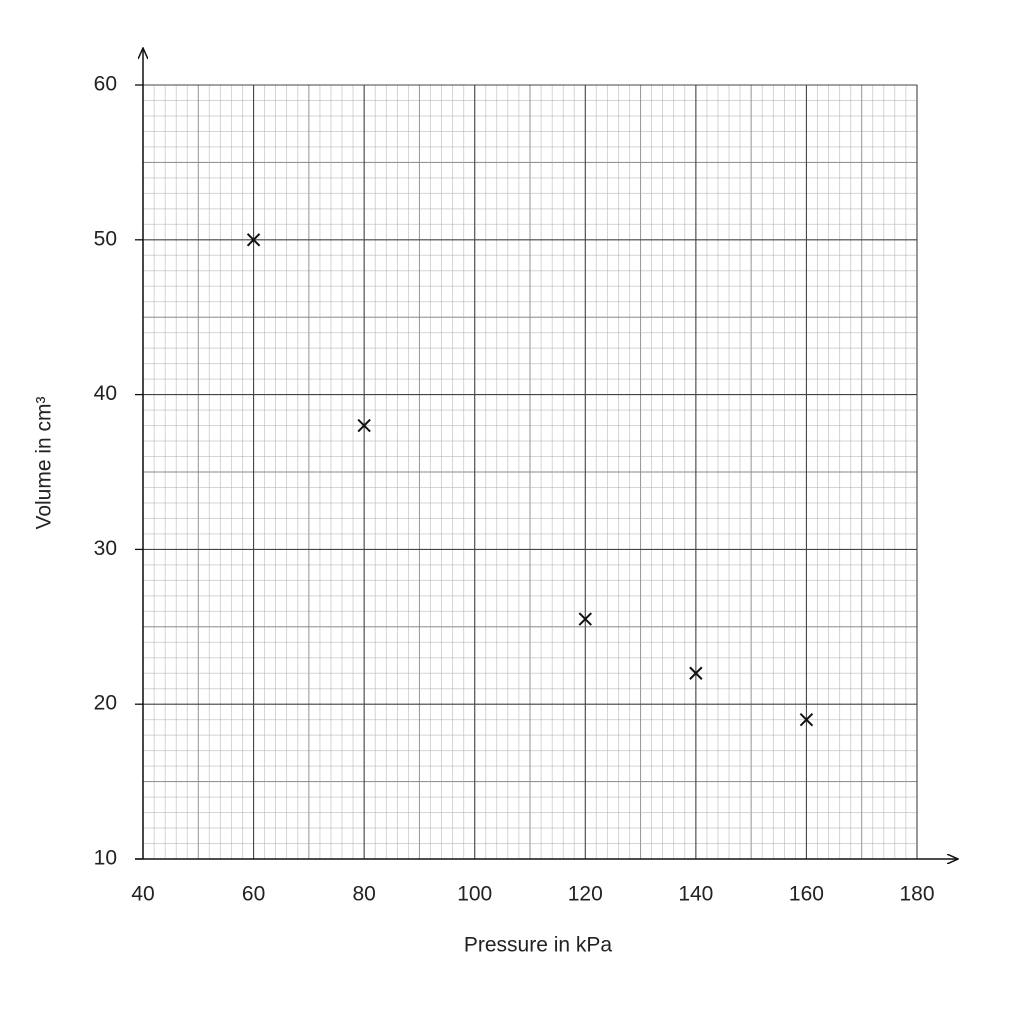 This screenshot has width=1024, height=1024. I want to click on y-tick-label: 60, so click(105, 84).